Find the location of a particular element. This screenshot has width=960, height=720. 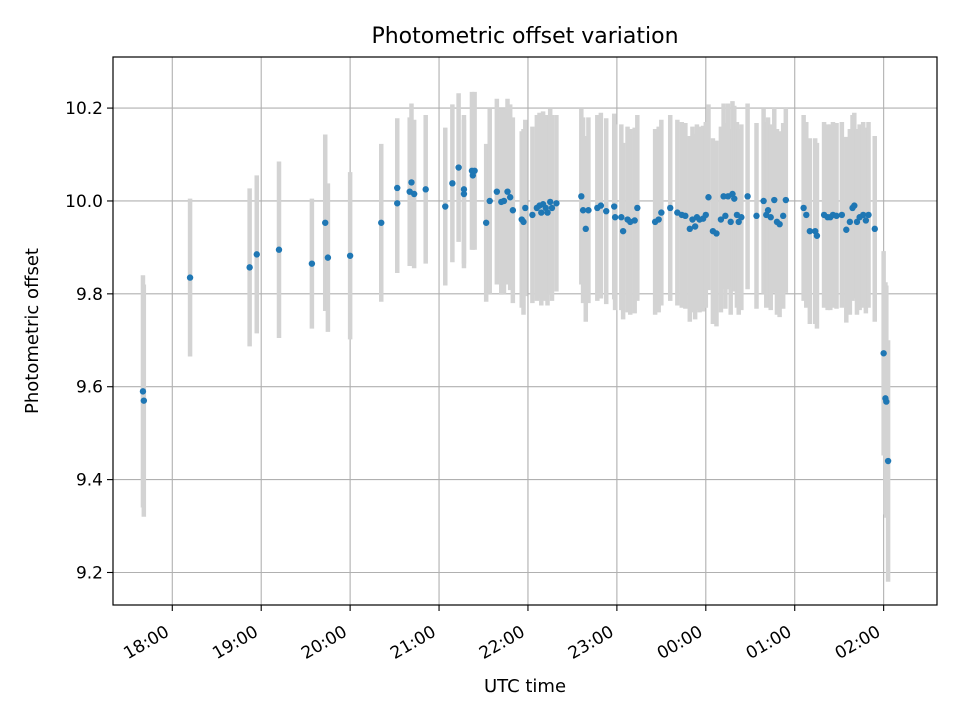

x-axis-label: UTC time is located at coordinates (525, 686).